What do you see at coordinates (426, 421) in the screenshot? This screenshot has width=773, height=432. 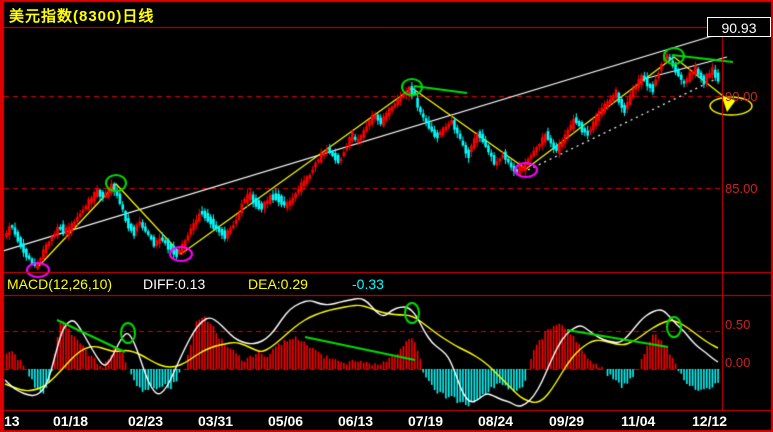 I see `x-axis-label: 07/19` at bounding box center [426, 421].